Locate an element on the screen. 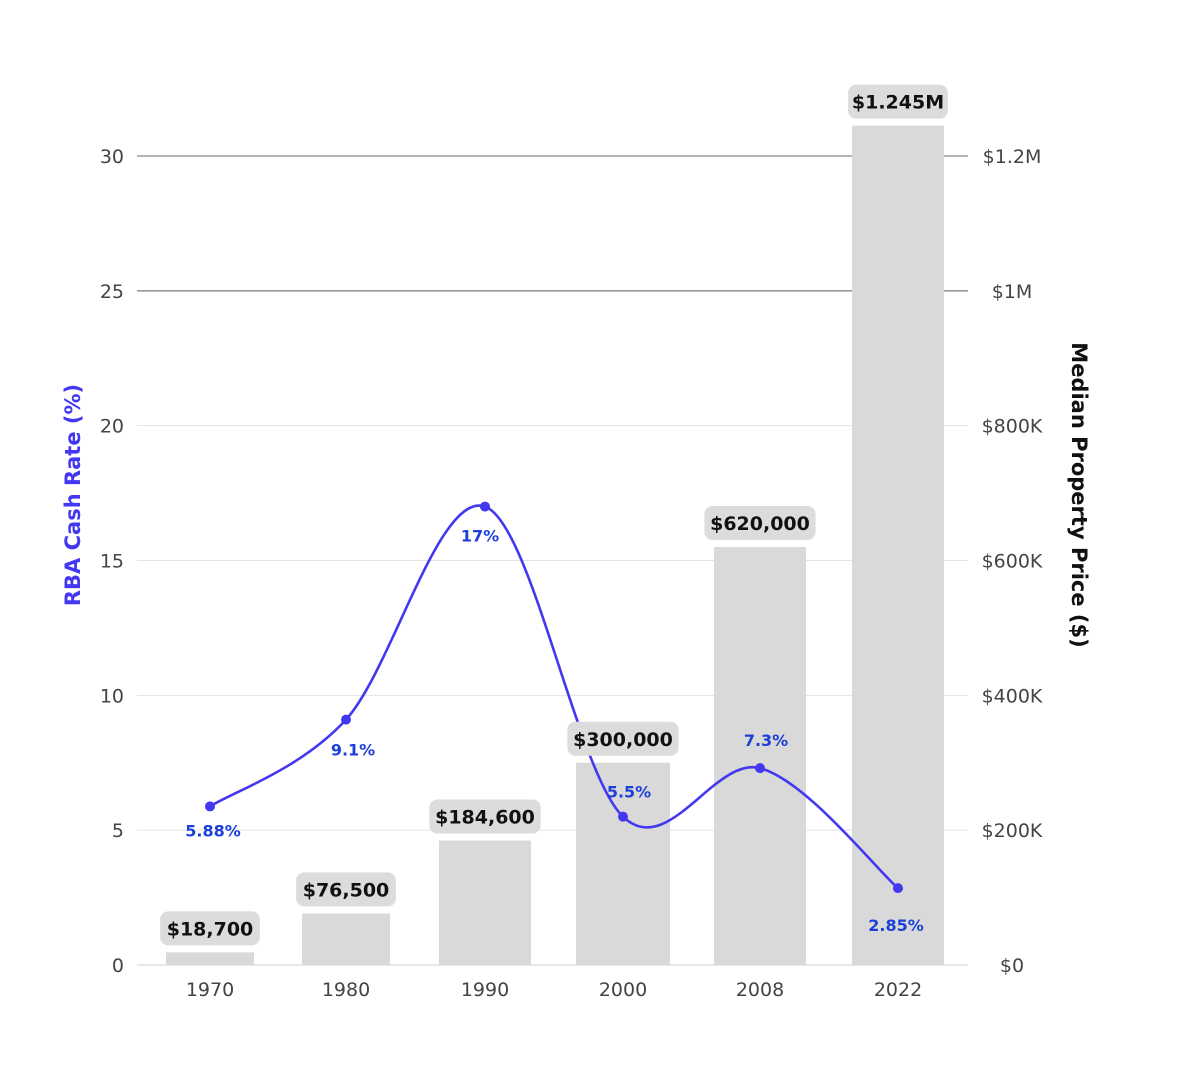 The width and height of the screenshot is (1180, 1080). left-tick-label: 25 is located at coordinates (112, 292).